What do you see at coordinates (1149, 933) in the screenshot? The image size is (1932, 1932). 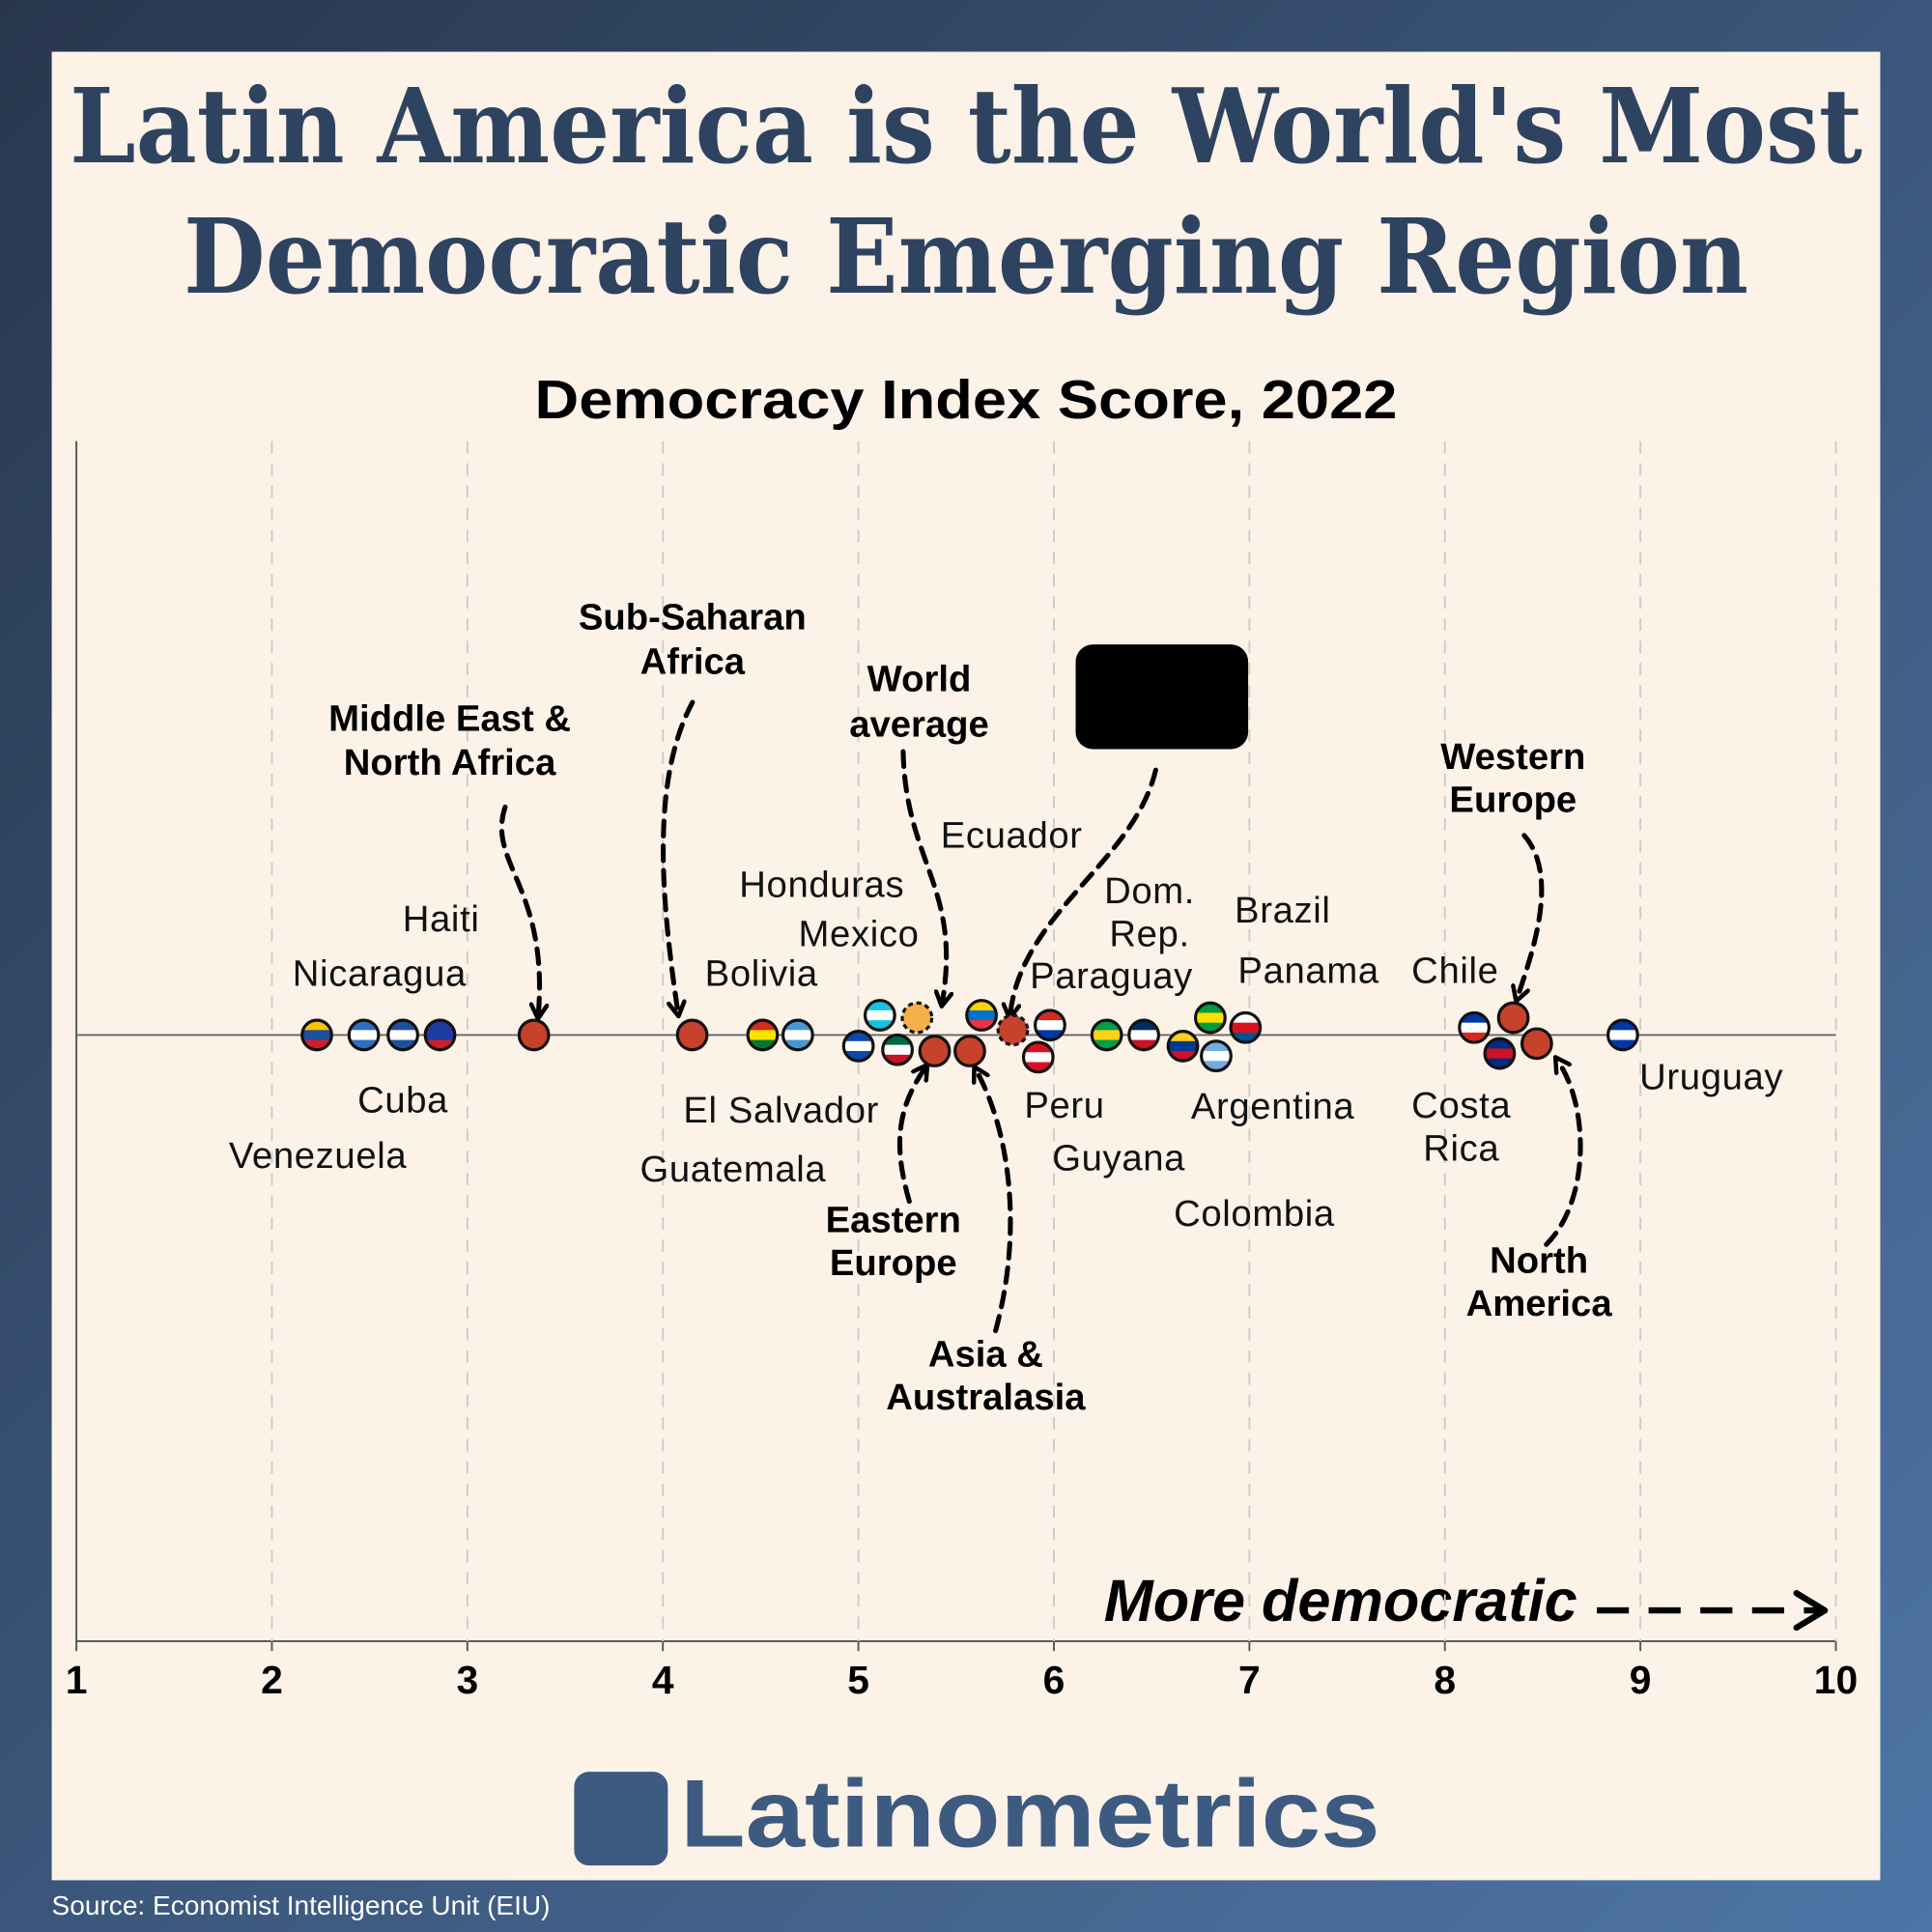 I see `country-label: Rep.` at bounding box center [1149, 933].